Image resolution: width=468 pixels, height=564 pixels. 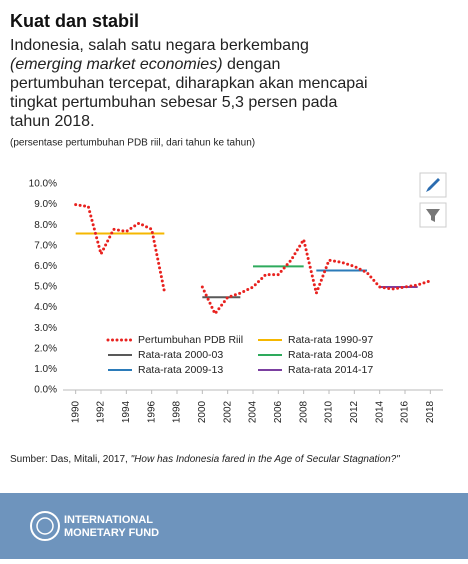 I want to click on y-tick-label: 3.0%, so click(x=45, y=328).